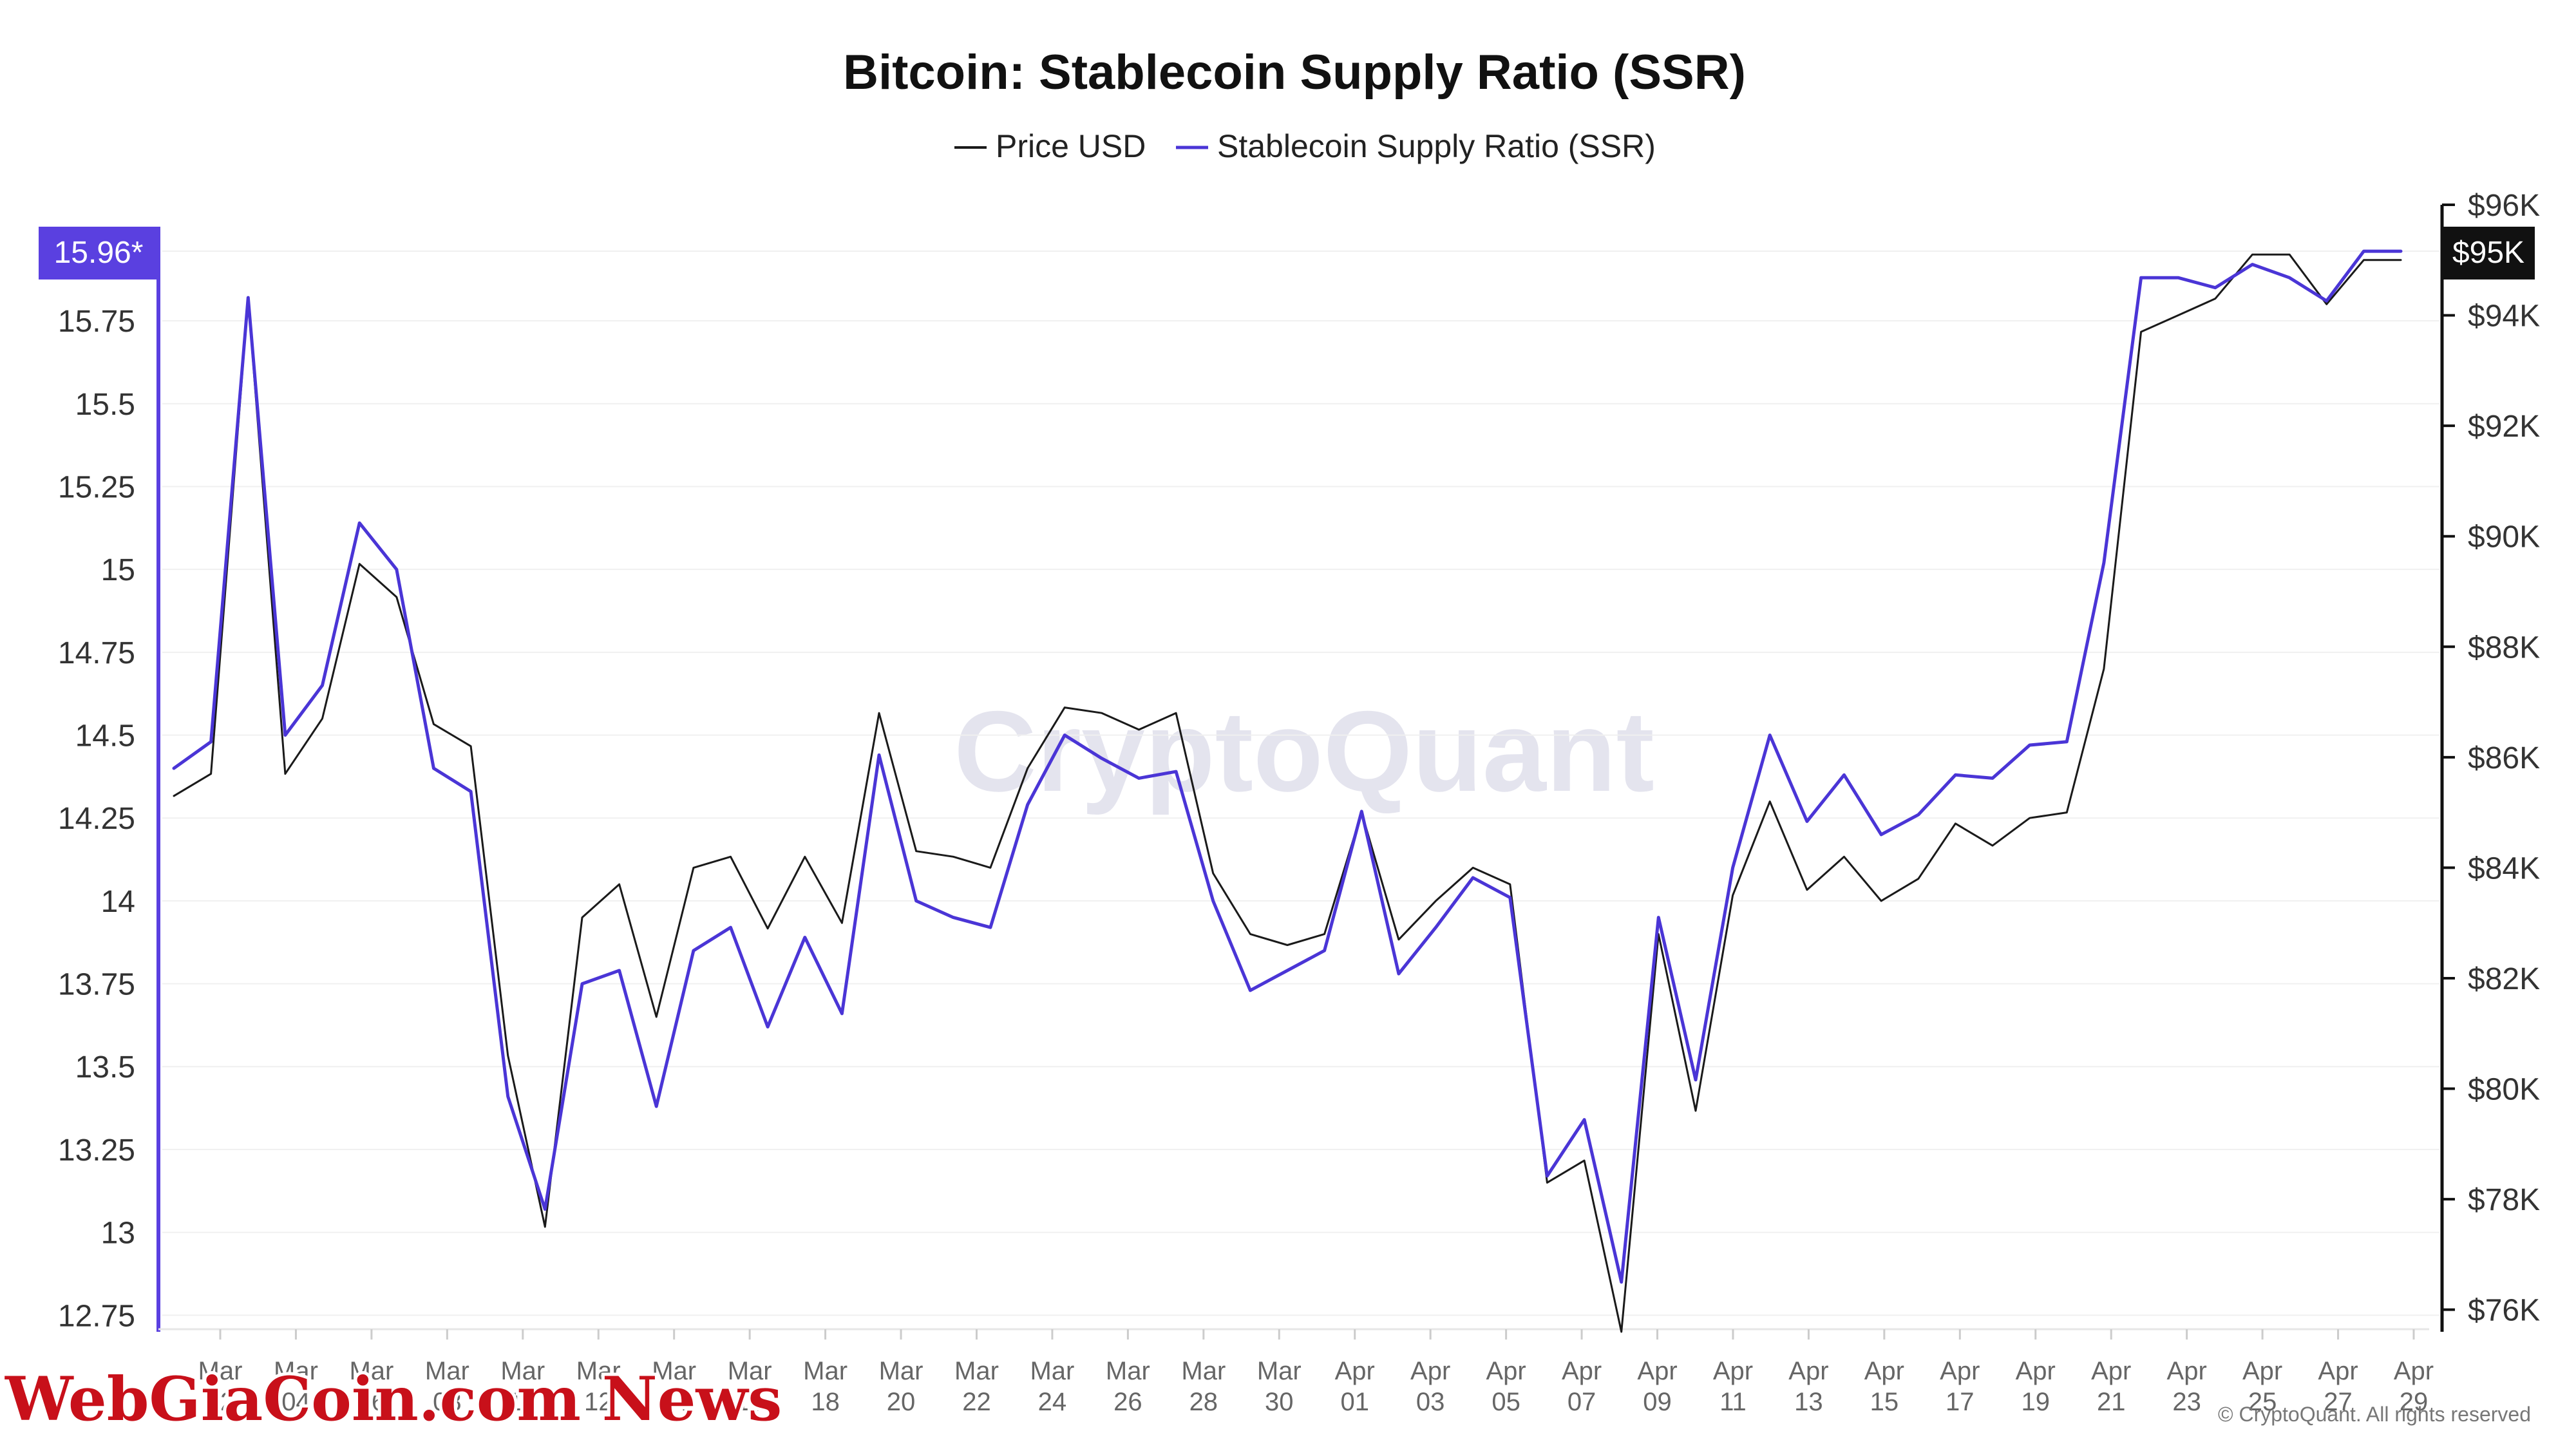  Describe the element at coordinates (825, 1386) in the screenshot. I see `x-tick-label: Mar 18` at that location.